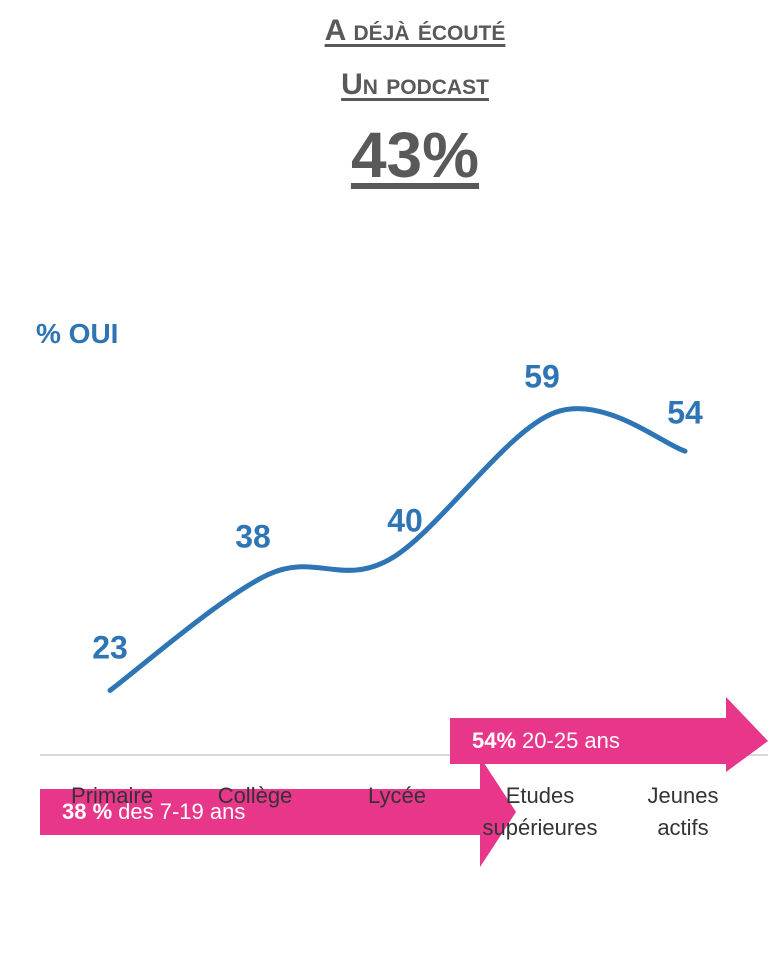 This screenshot has height=956, width=772. I want to click on x-tick-label: Collège, so click(255, 795).